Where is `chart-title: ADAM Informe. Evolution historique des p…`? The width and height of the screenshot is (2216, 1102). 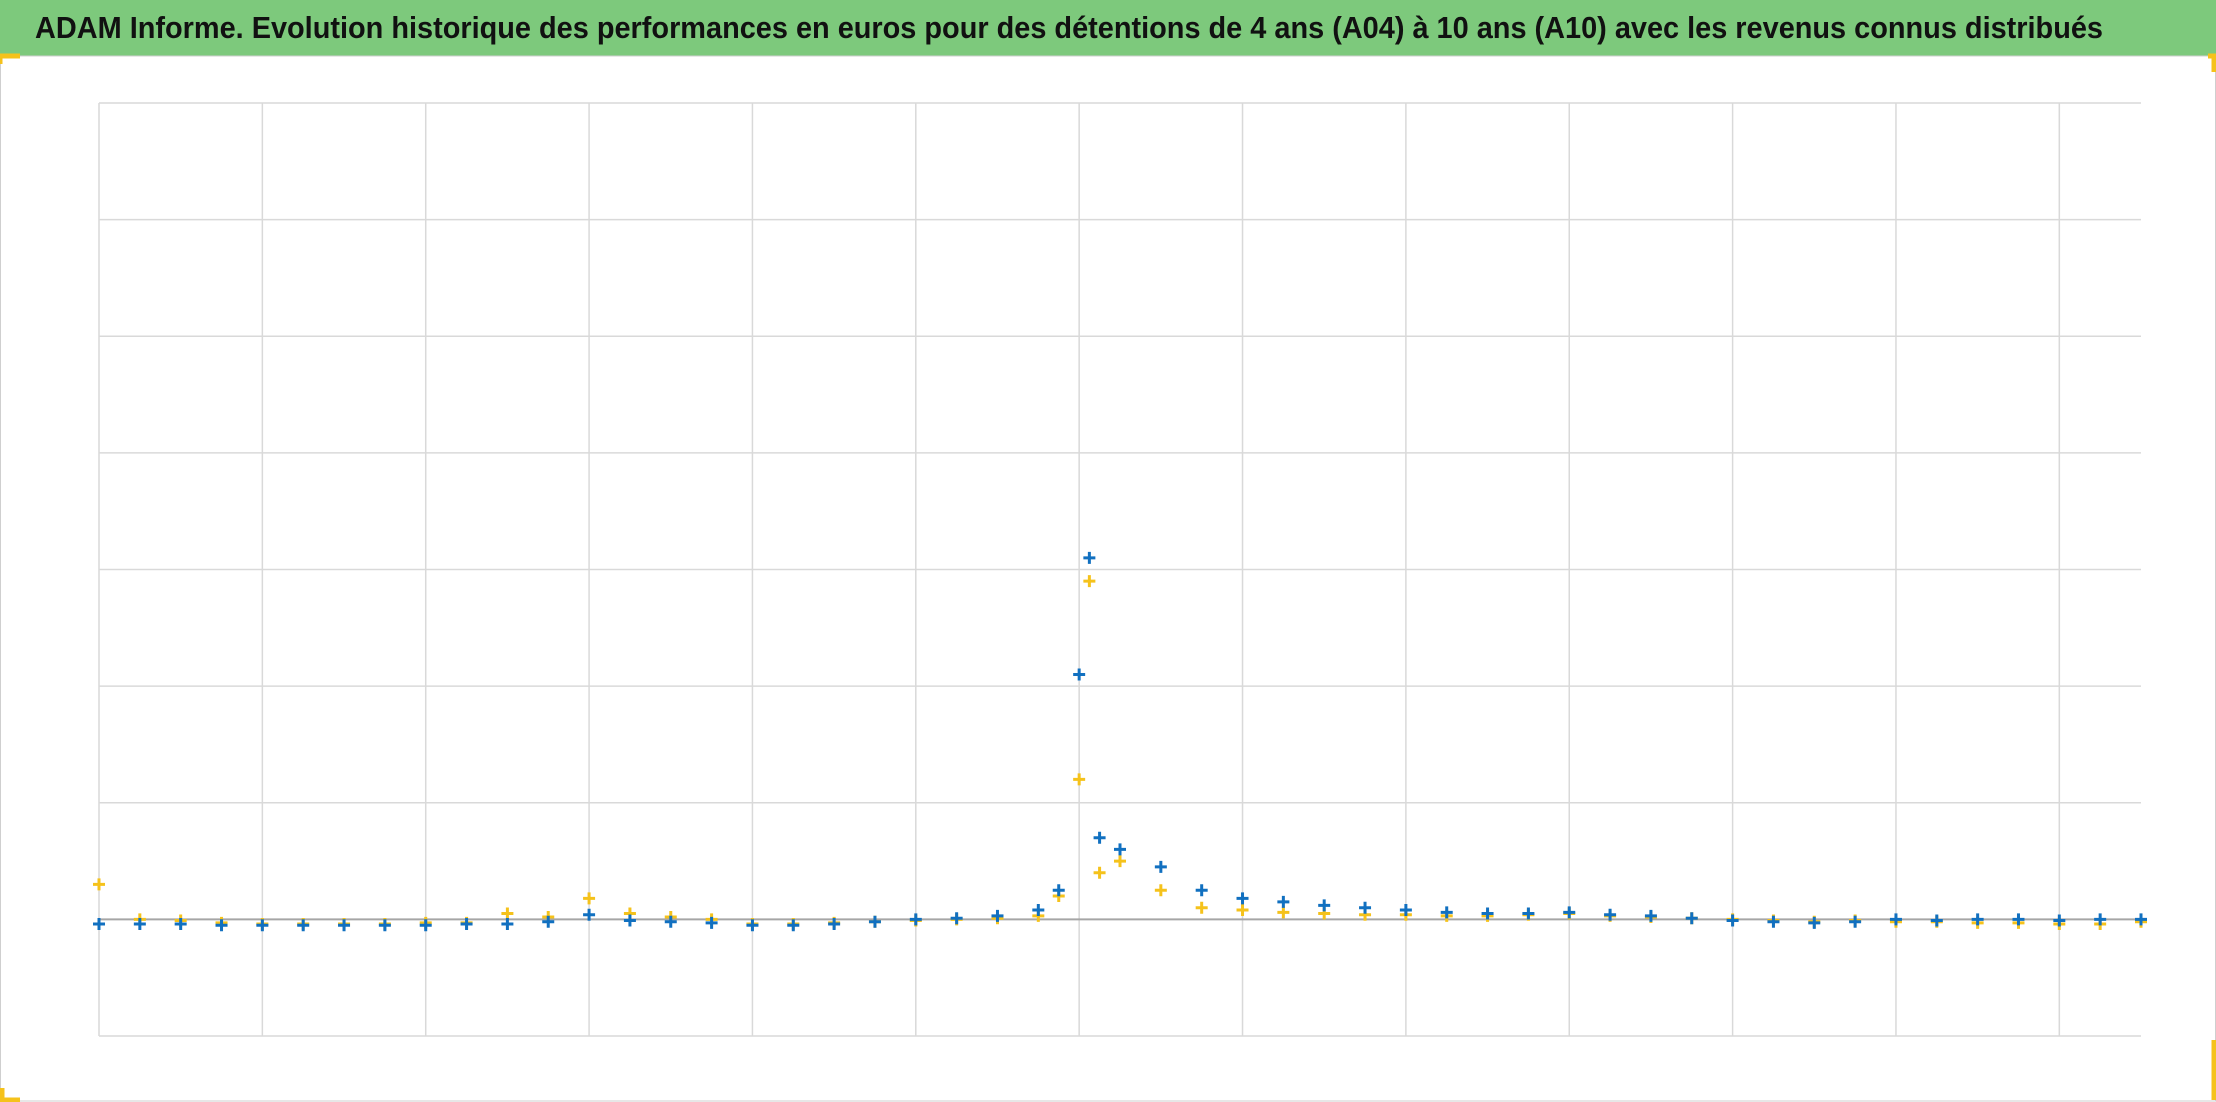
chart-title: ADAM Informe. Evolution historique des p… is located at coordinates (1069, 27).